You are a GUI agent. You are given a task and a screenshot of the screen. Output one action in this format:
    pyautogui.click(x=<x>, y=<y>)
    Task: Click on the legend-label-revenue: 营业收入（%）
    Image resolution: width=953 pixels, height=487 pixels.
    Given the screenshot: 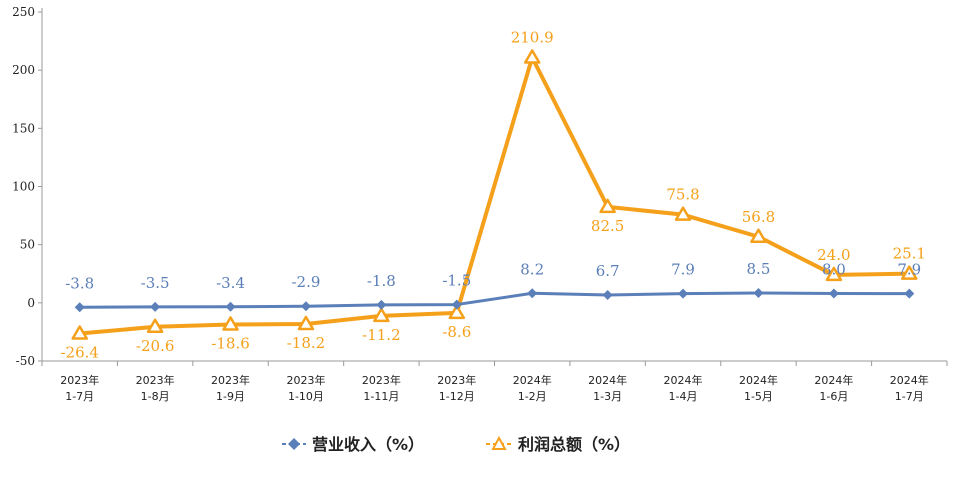 What is the action you would take?
    pyautogui.click(x=368, y=444)
    